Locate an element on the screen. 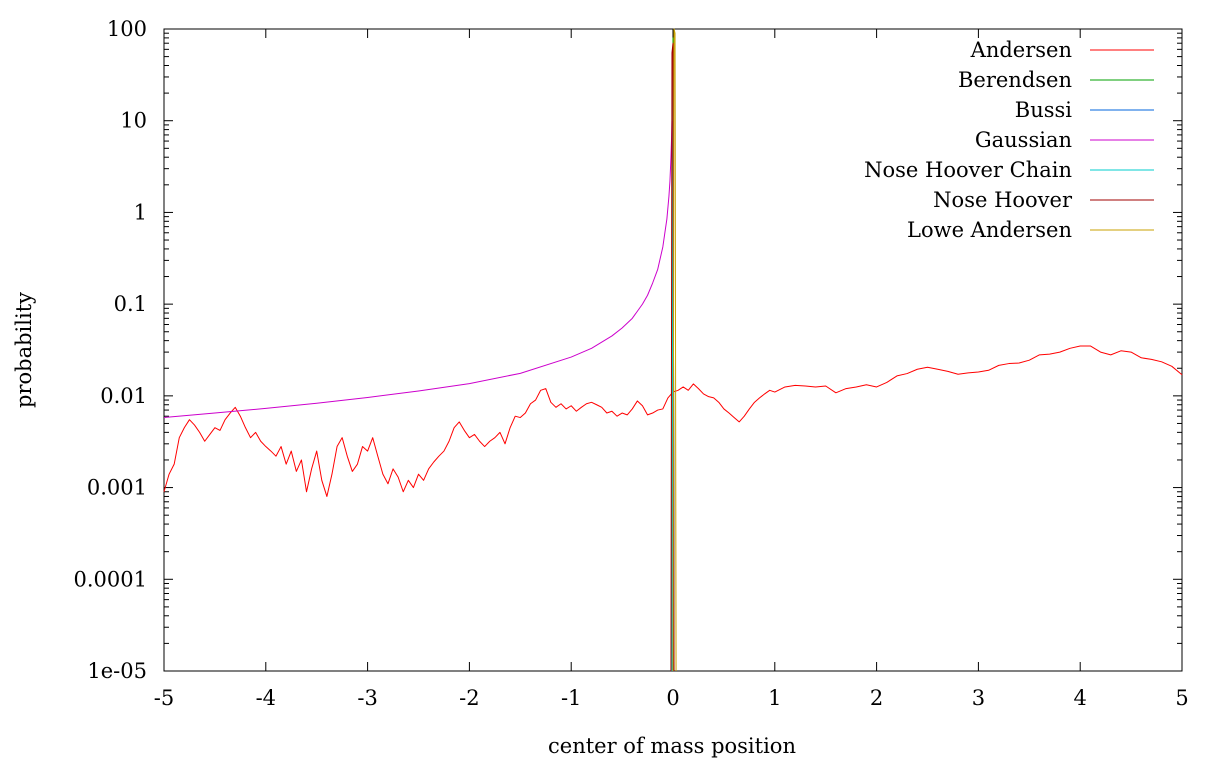 This screenshot has height=768, width=1224. y-tick-label: 0.1 is located at coordinates (130, 304).